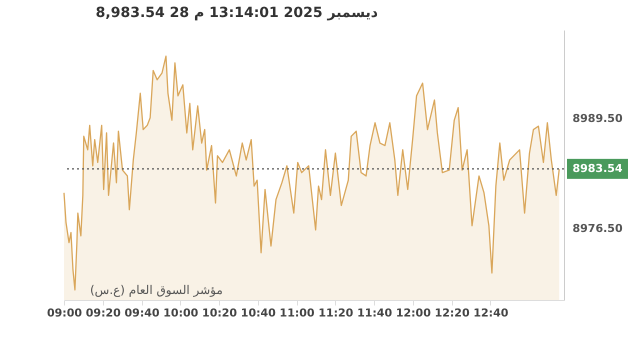 This screenshot has height=341, width=640. What do you see at coordinates (258, 313) in the screenshot?
I see `x-tick-label: 10:40` at bounding box center [258, 313].